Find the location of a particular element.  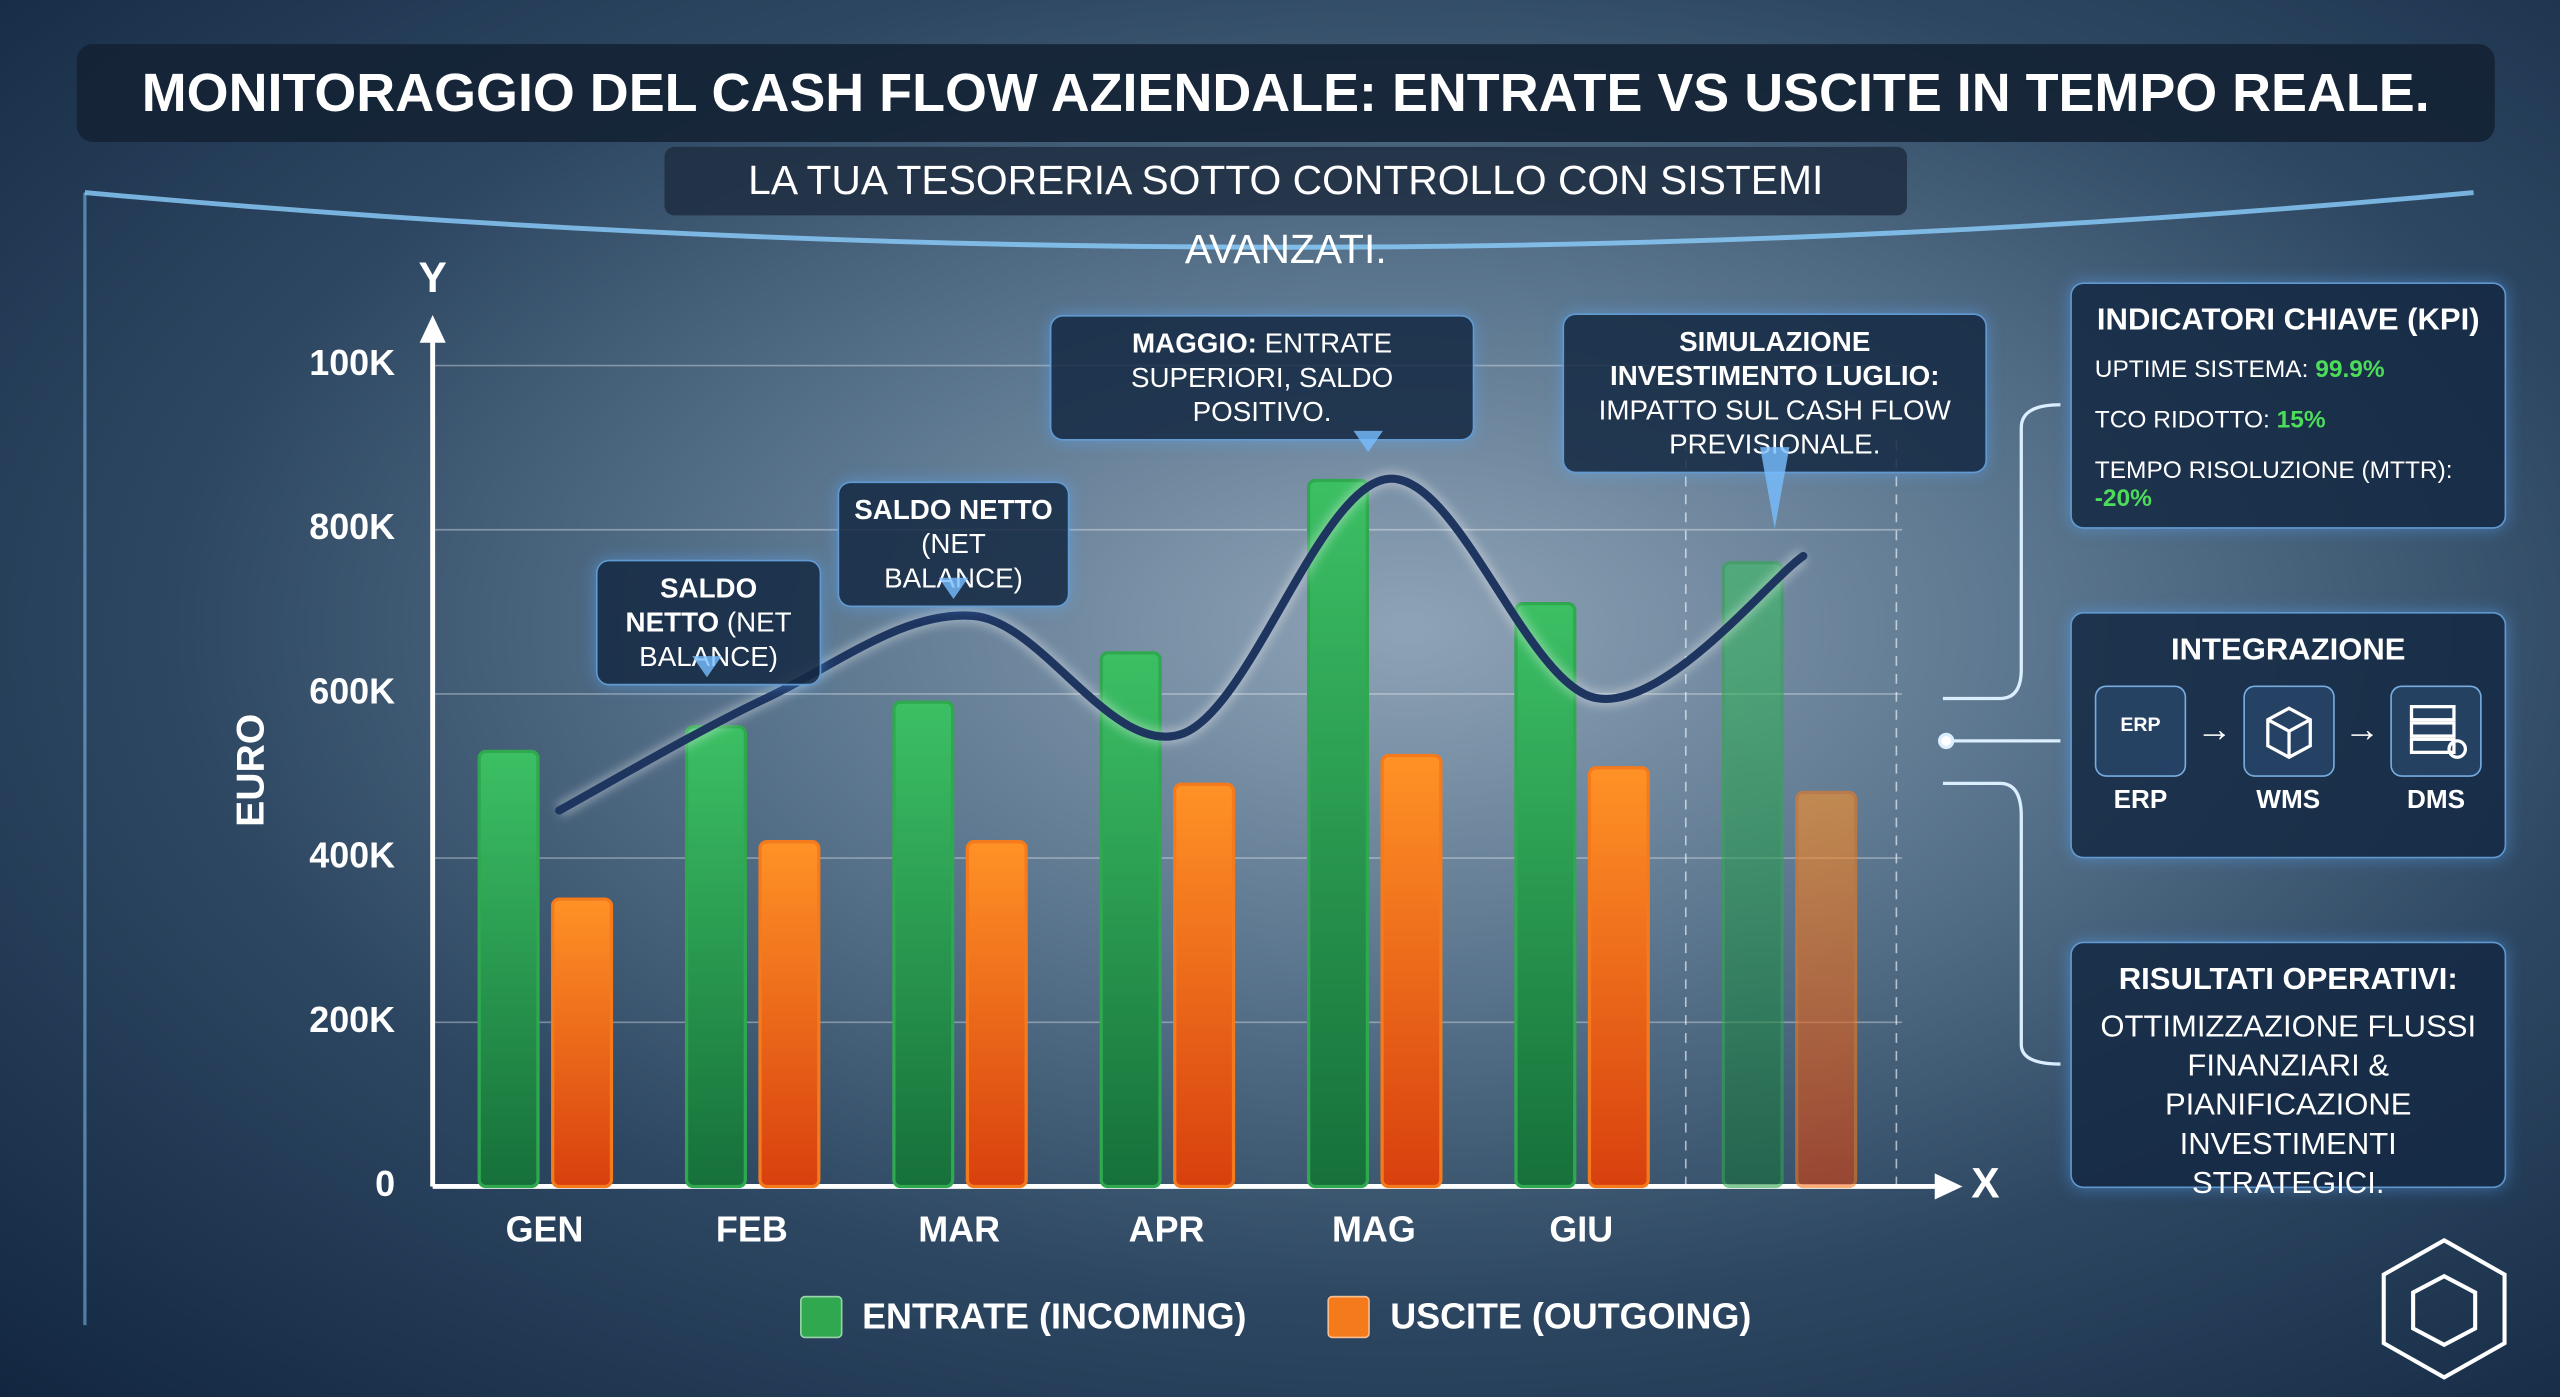

kpi-row: UPTIME SISTEMA: 99.9% is located at coordinates (2291, 370).